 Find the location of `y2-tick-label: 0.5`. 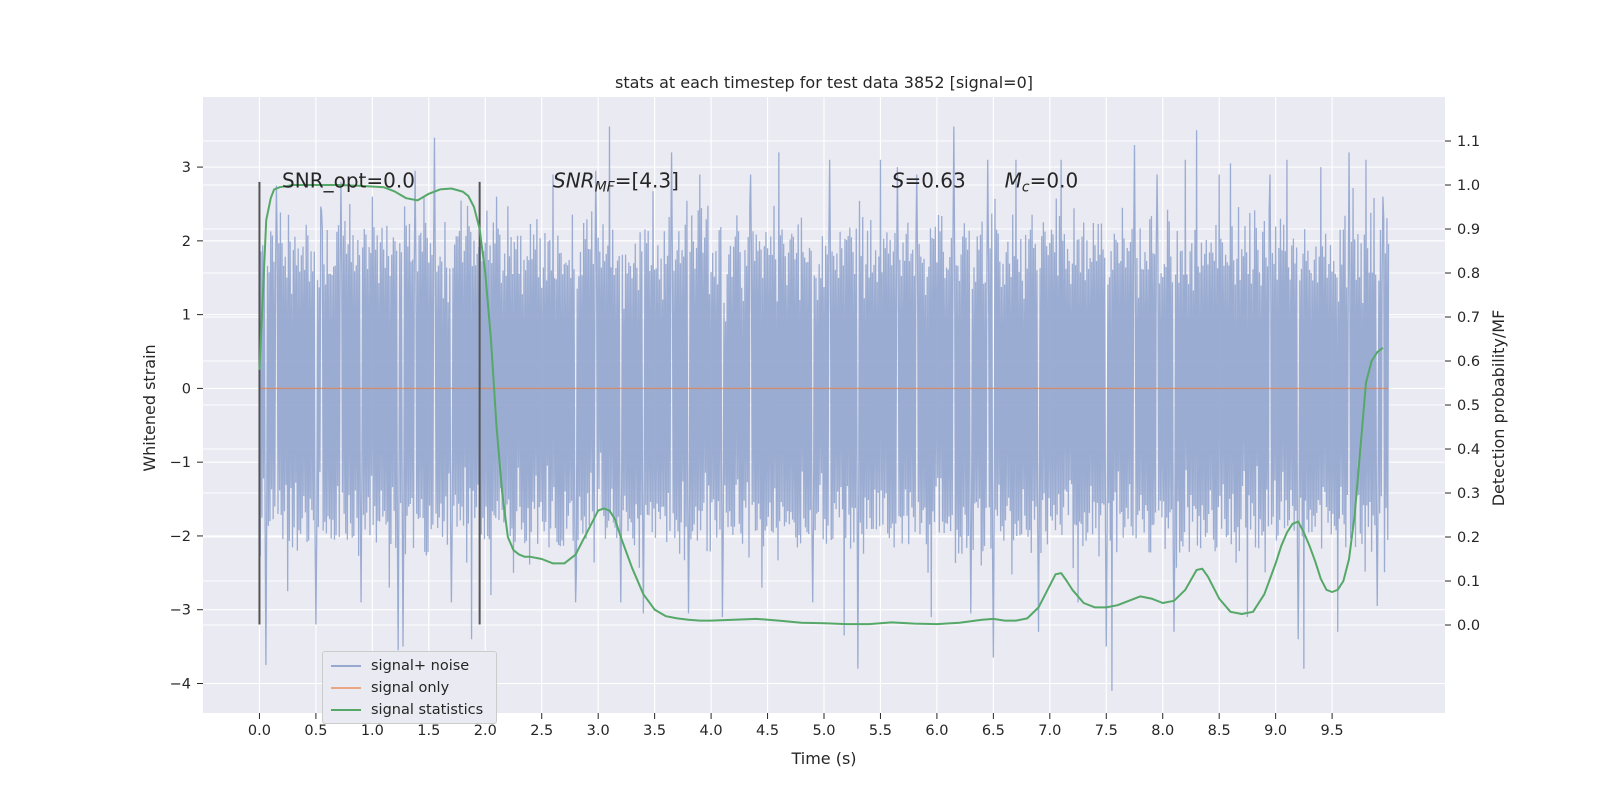

y2-tick-label: 0.5 is located at coordinates (1468, 406).